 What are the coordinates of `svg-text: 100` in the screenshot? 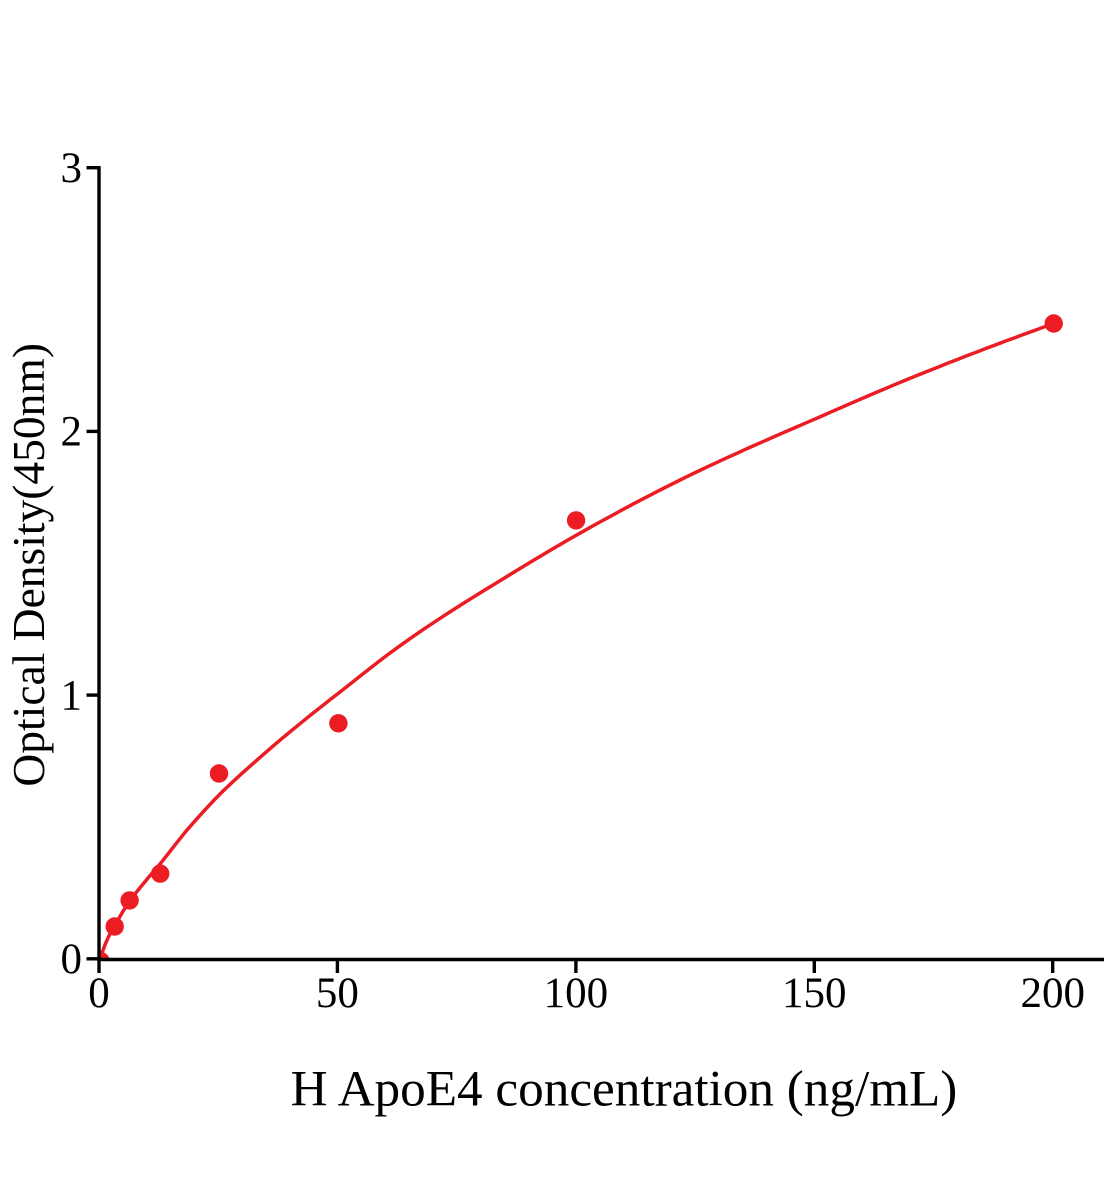 It's located at (576, 993).